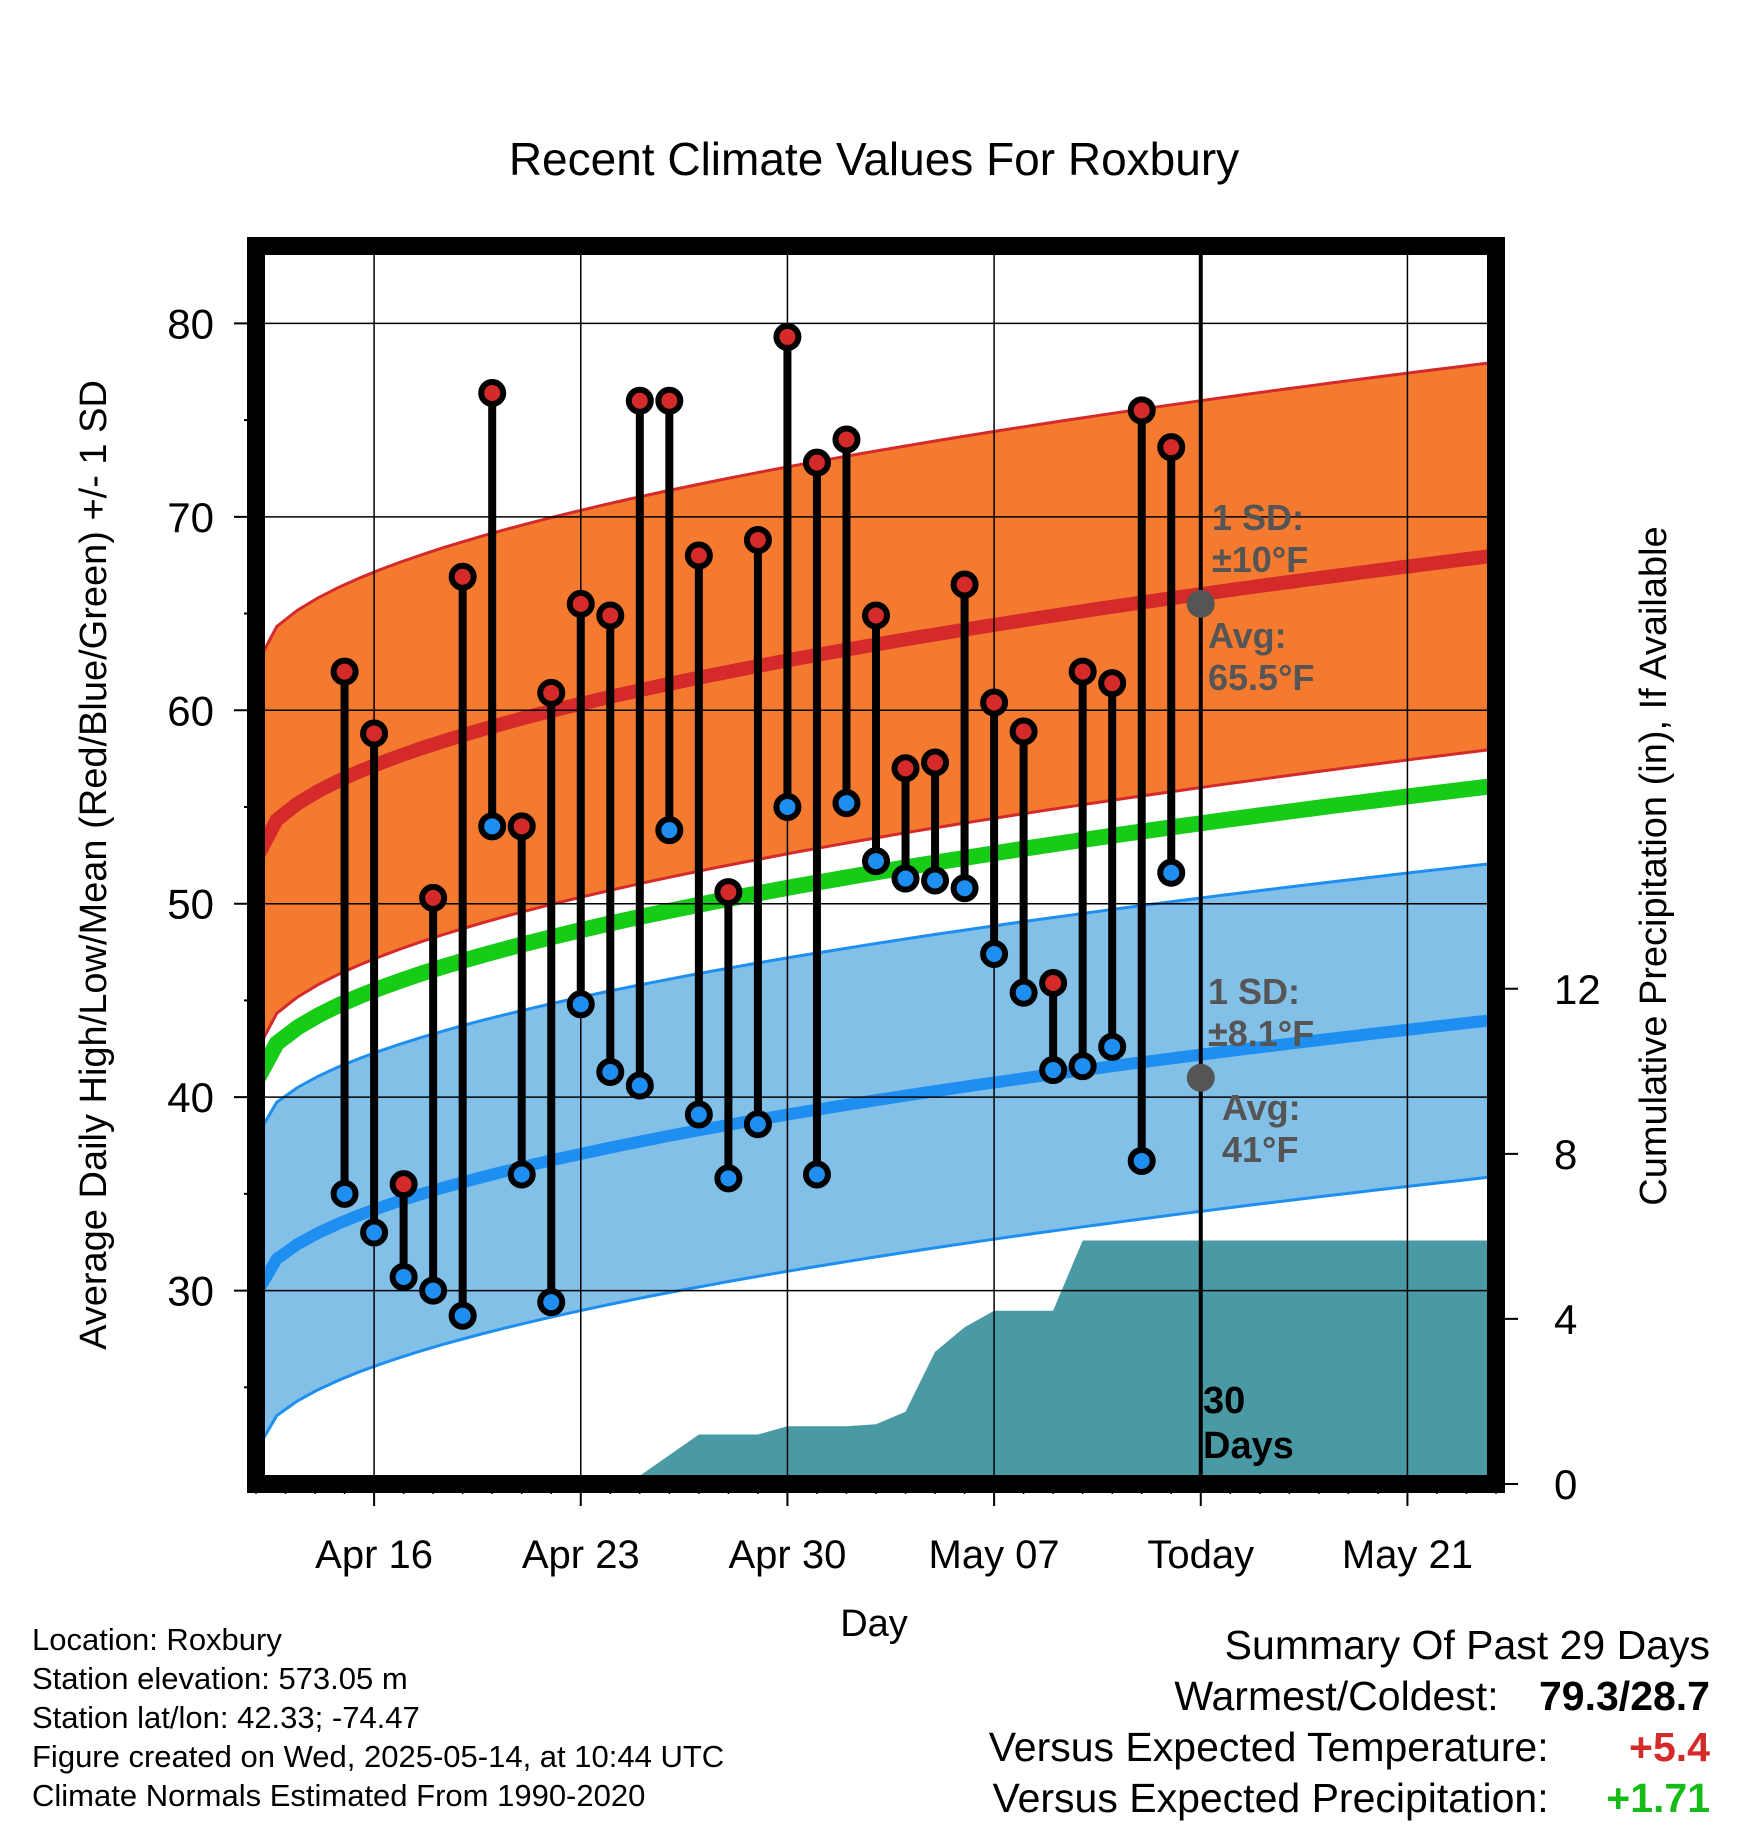  Describe the element at coordinates (190, 323) in the screenshot. I see `y-tick-label: 80` at that location.